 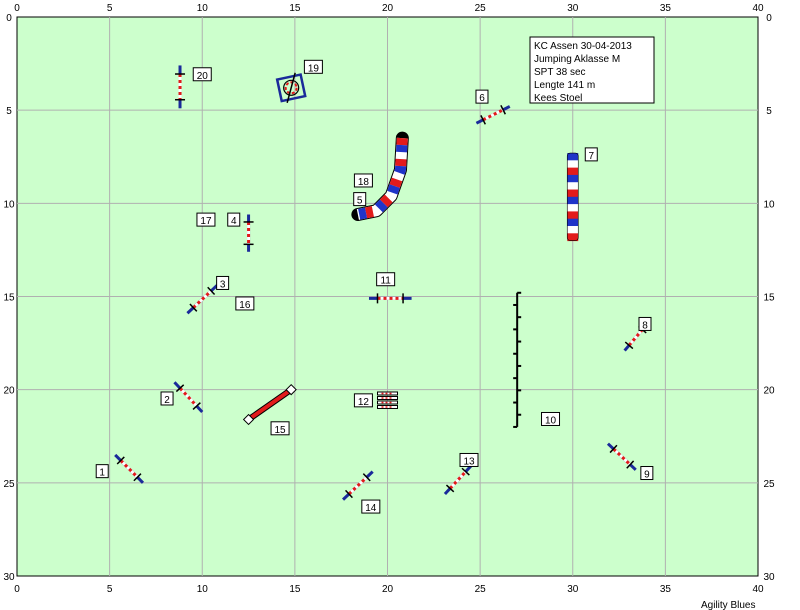 I want to click on info-line-class: Jumping Aklasse M, so click(x=577, y=59).